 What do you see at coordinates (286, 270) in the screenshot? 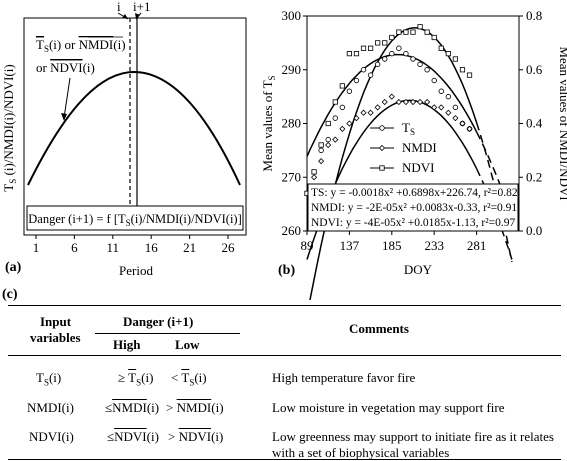
I see `panel-b-label: (b)` at bounding box center [286, 270].